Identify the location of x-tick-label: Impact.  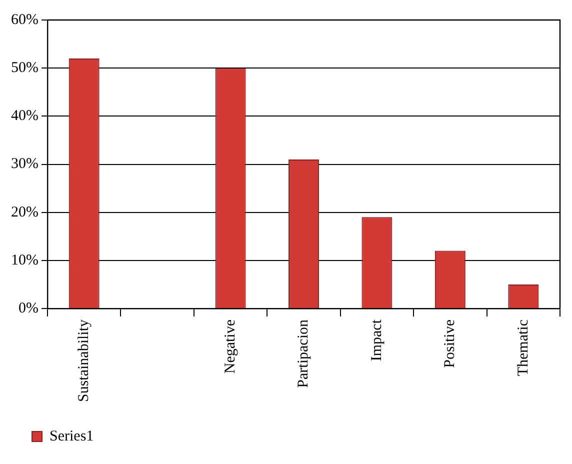
(376, 340).